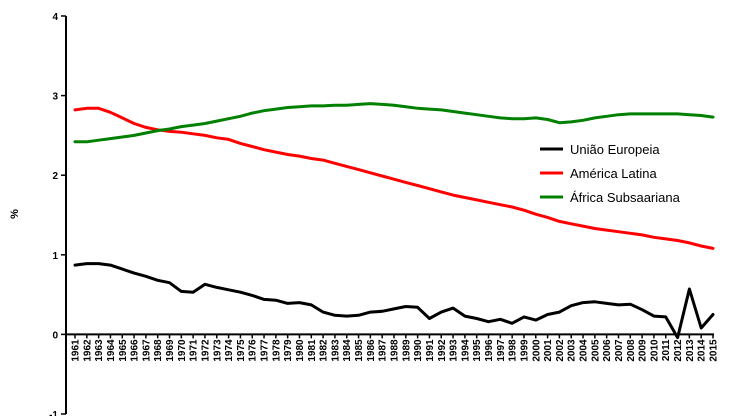  I want to click on x-tick-label: 1991, so click(430, 350).